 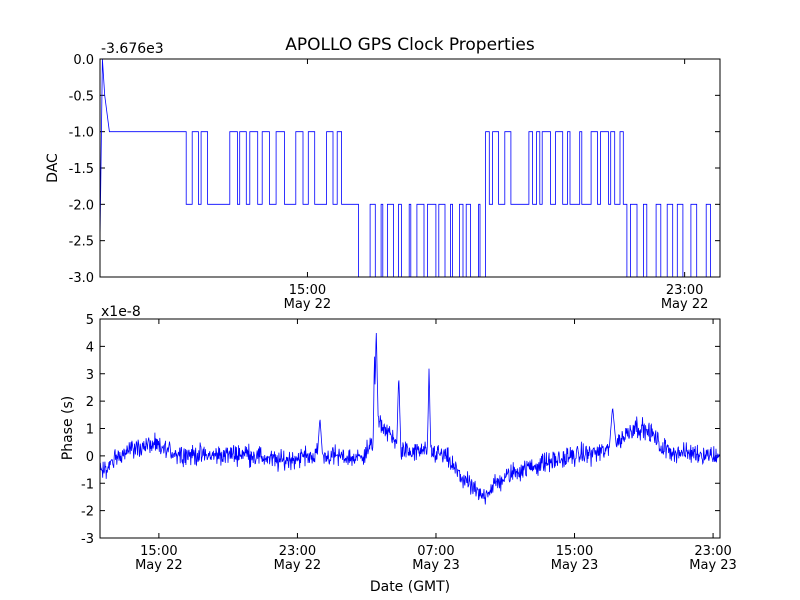 I want to click on dac-ytick-label: -3.0, so click(x=81, y=278).